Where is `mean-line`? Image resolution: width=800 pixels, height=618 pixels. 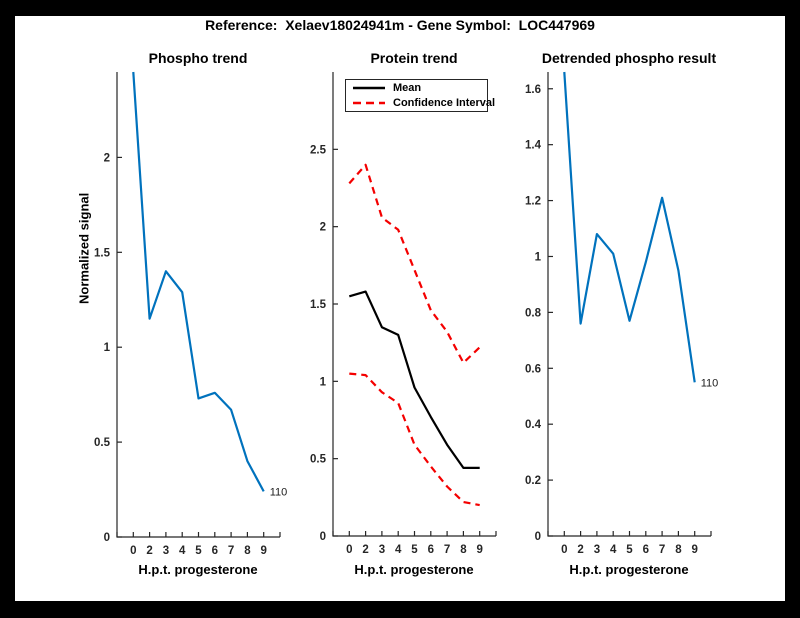 mean-line is located at coordinates (414, 379).